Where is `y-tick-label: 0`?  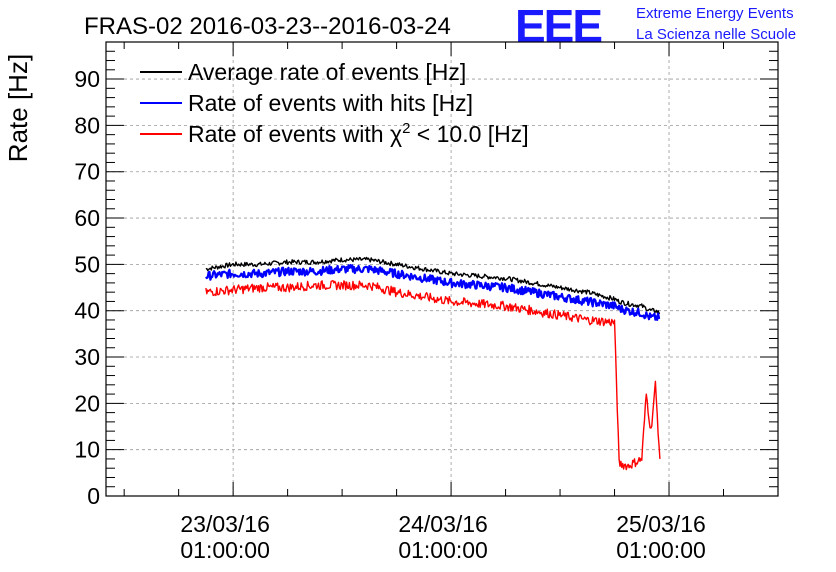 y-tick-label: 0 is located at coordinates (93, 496).